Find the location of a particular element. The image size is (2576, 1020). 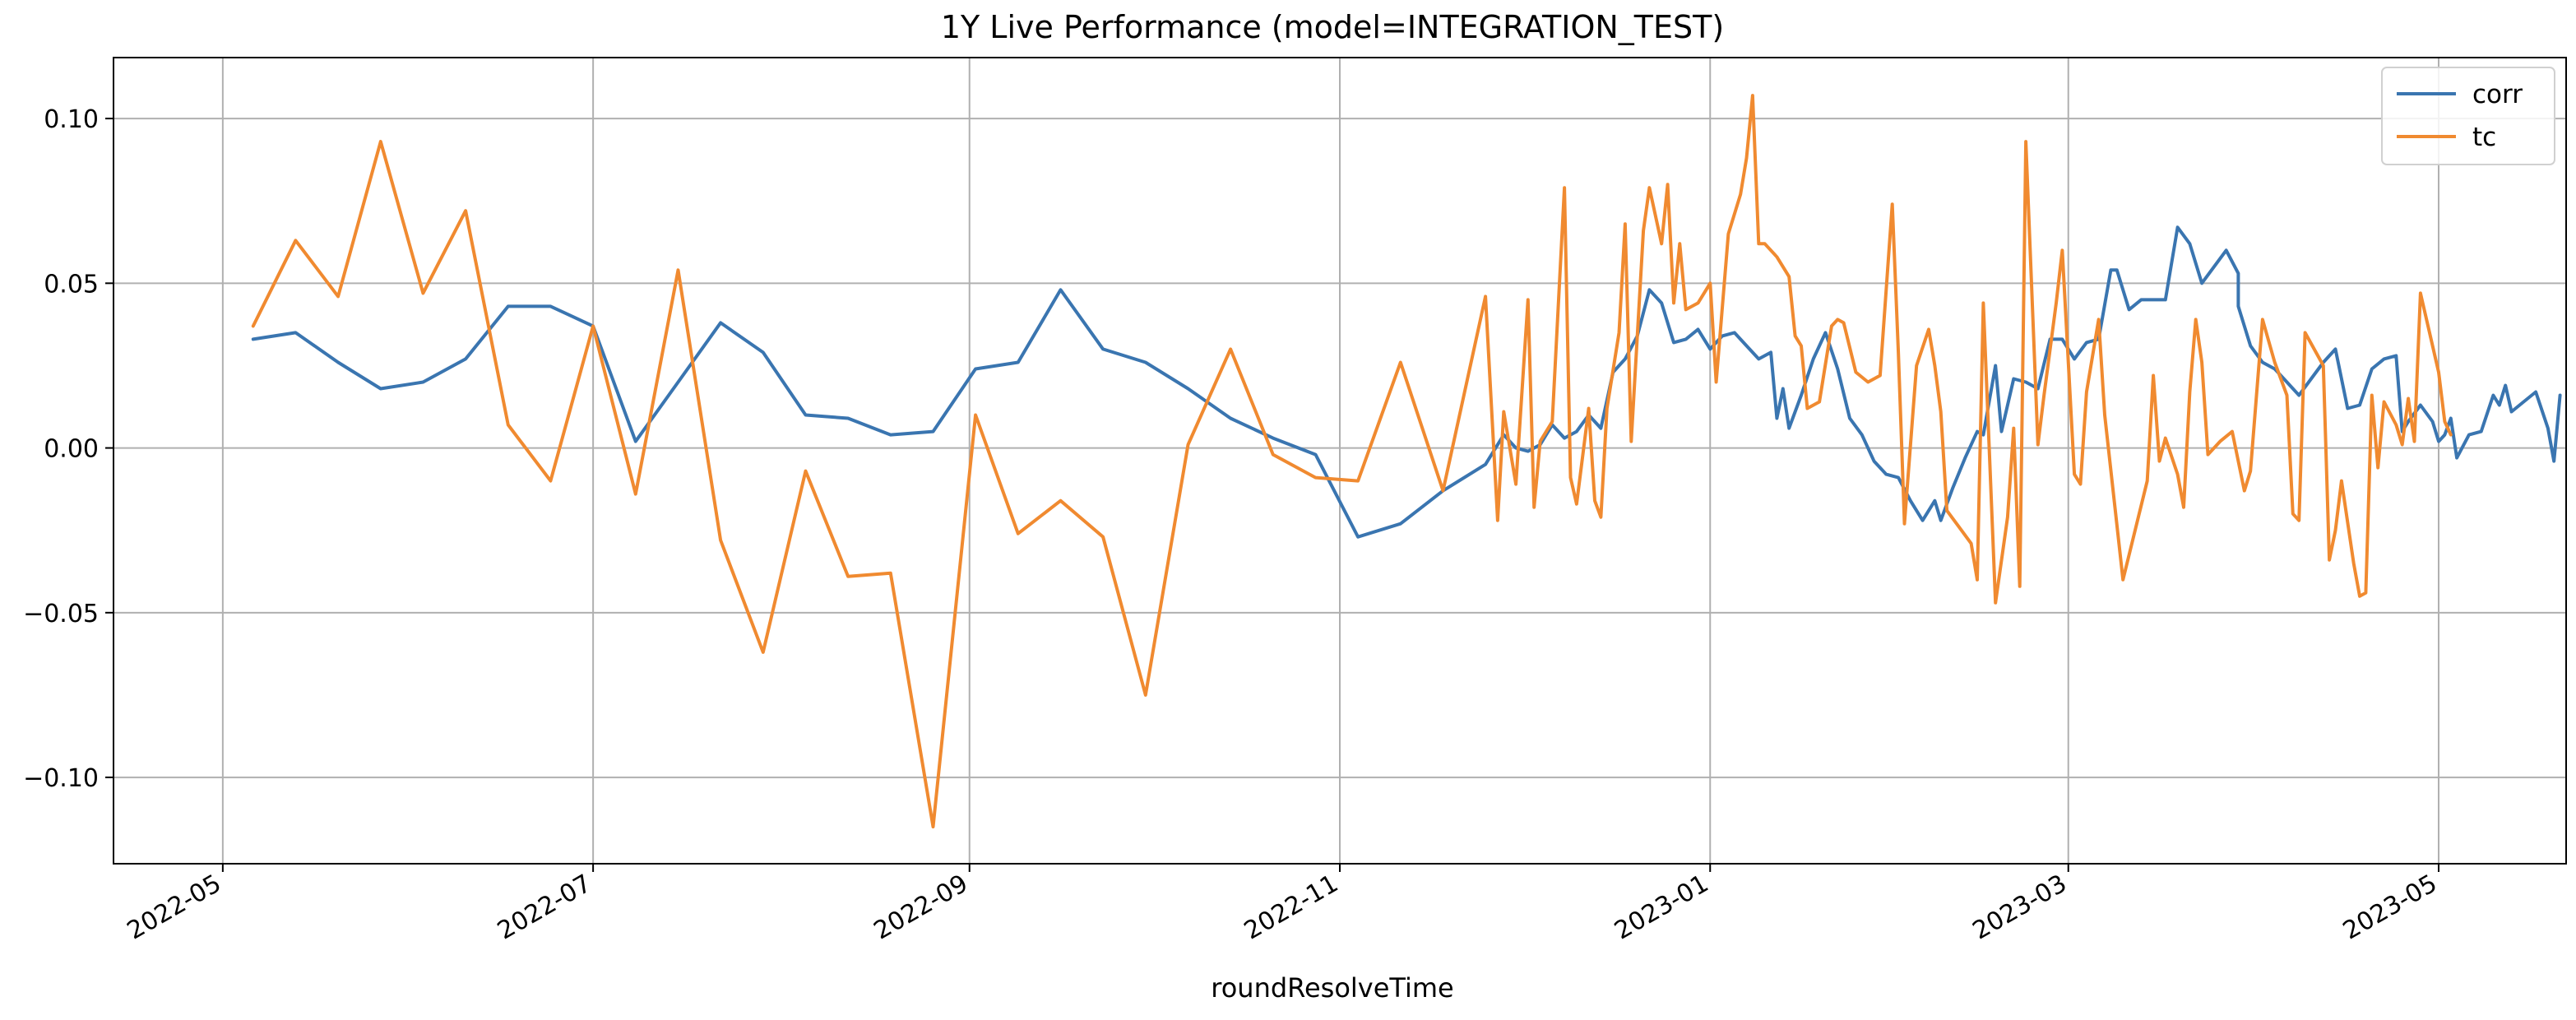

y-tick-label: 0.00 is located at coordinates (71, 449).